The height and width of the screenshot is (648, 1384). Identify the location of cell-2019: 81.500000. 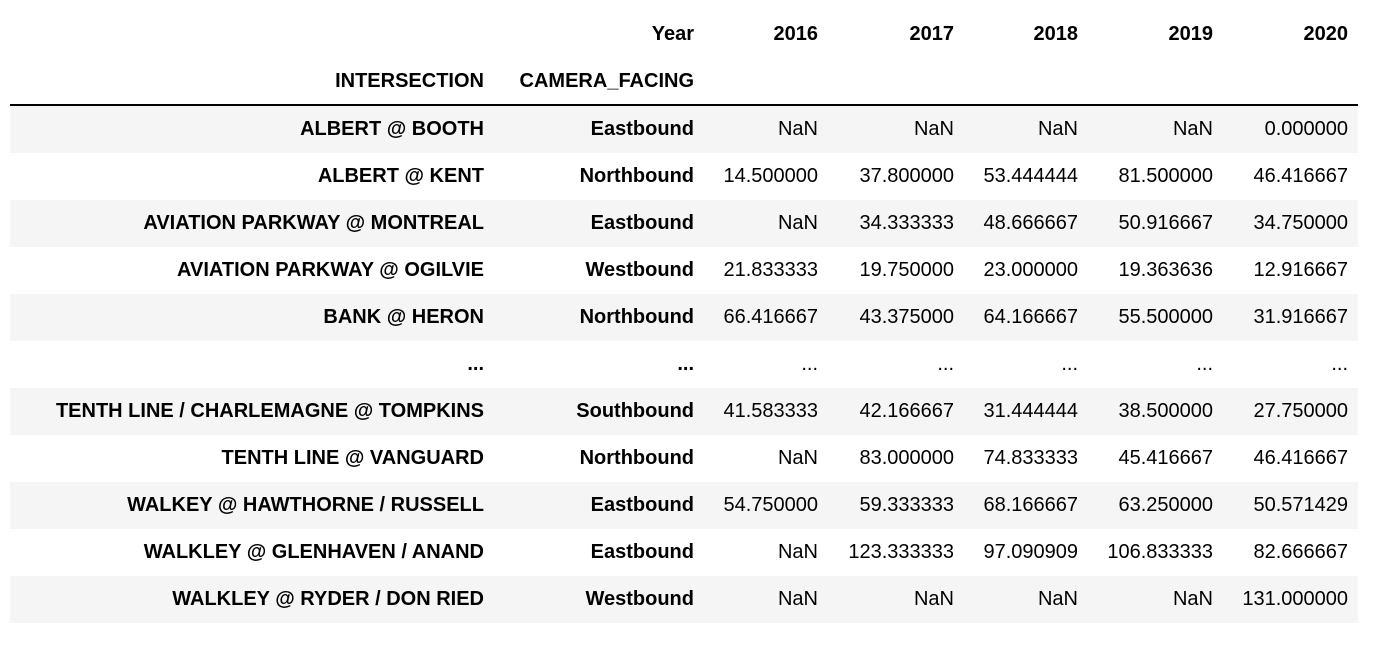
(1155, 176).